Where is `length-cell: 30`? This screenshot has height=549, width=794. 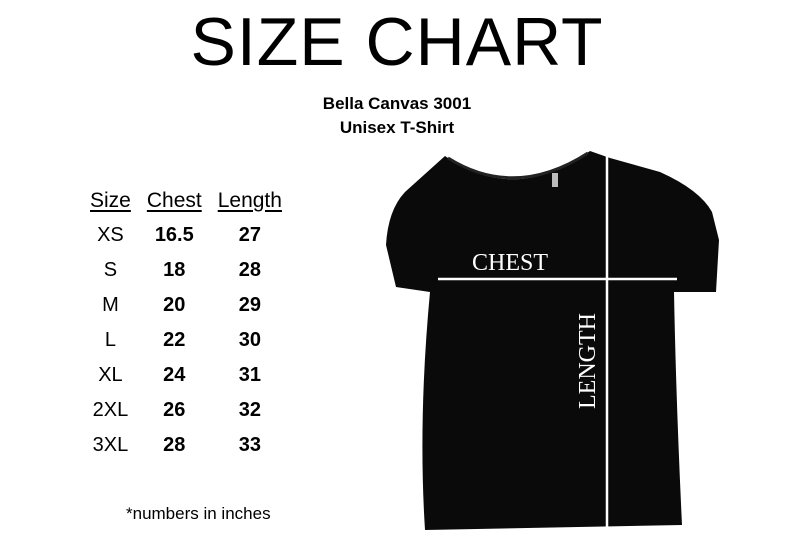
length-cell: 30 is located at coordinates (249, 340).